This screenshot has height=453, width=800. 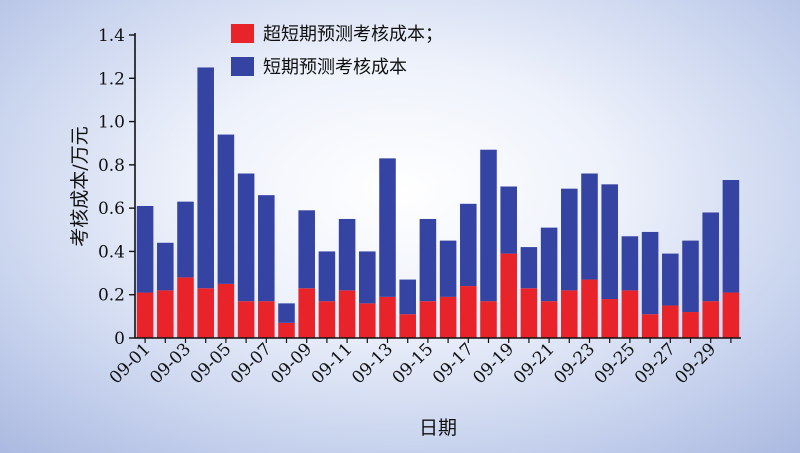 What do you see at coordinates (170, 363) in the screenshot?
I see `x-tick-label: 09-03` at bounding box center [170, 363].